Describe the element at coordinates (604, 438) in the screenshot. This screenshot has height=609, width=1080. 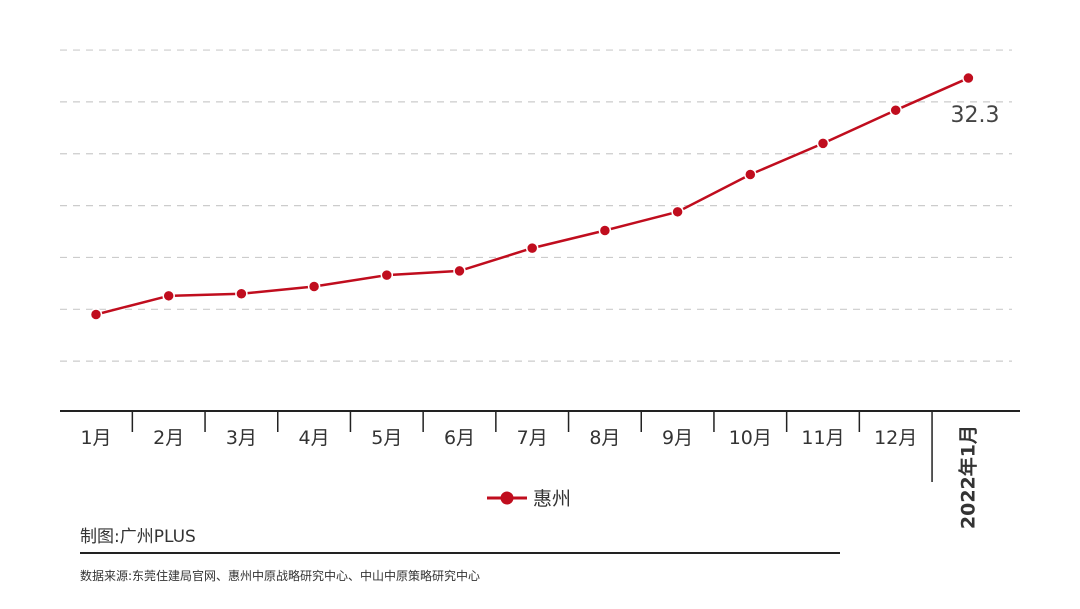
I see `x-tick-label: 8月` at that location.